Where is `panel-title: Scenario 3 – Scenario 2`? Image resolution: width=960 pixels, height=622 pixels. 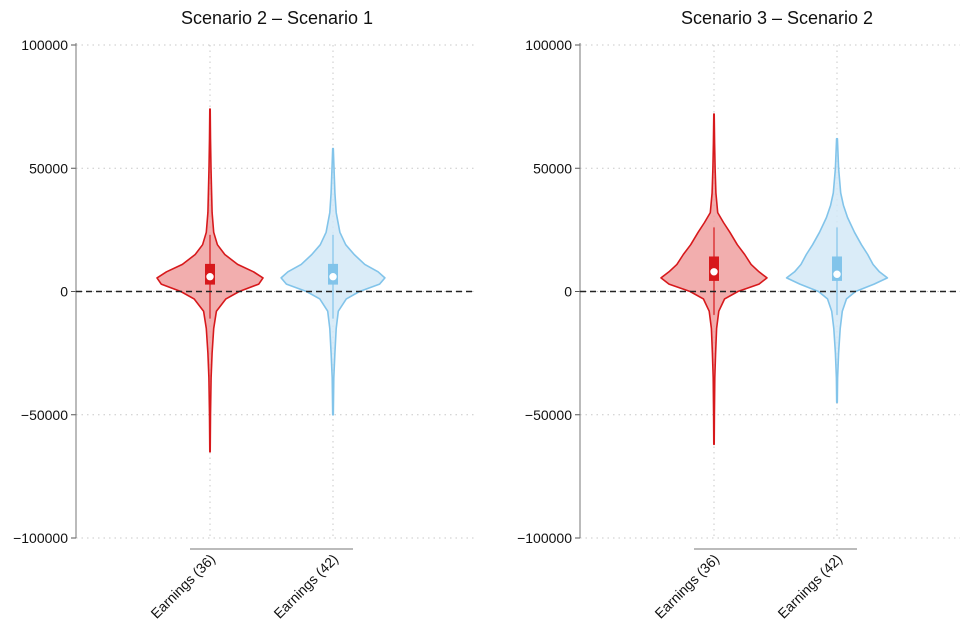 panel-title: Scenario 3 – Scenario 2 is located at coordinates (777, 18).